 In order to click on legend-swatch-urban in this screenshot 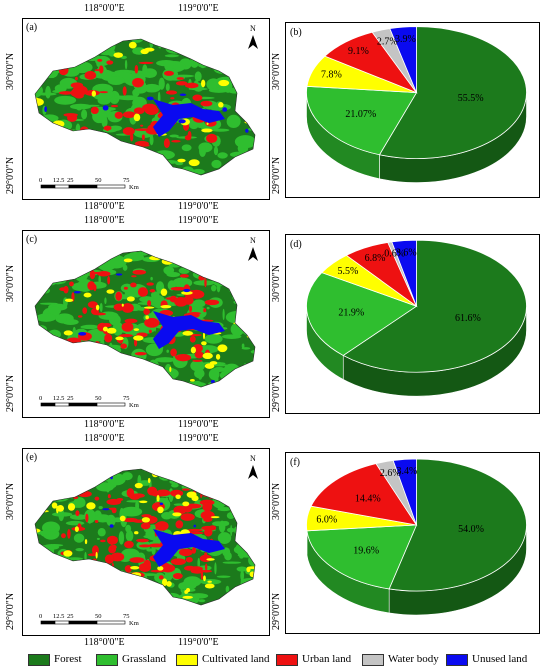, I will do `click(287, 660)`.